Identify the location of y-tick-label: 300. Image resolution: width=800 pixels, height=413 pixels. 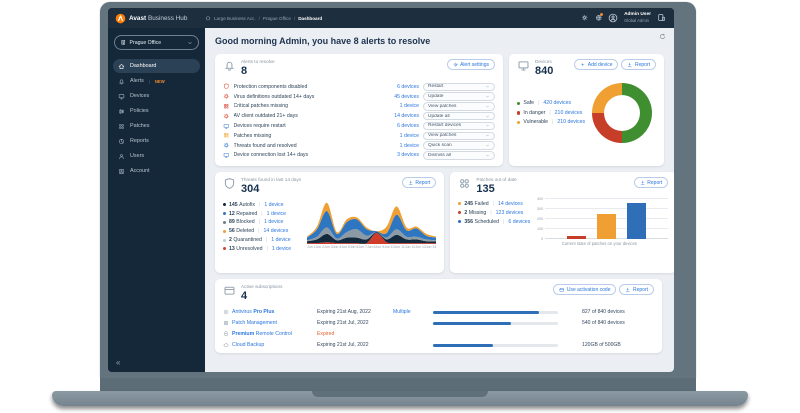
(540, 208).